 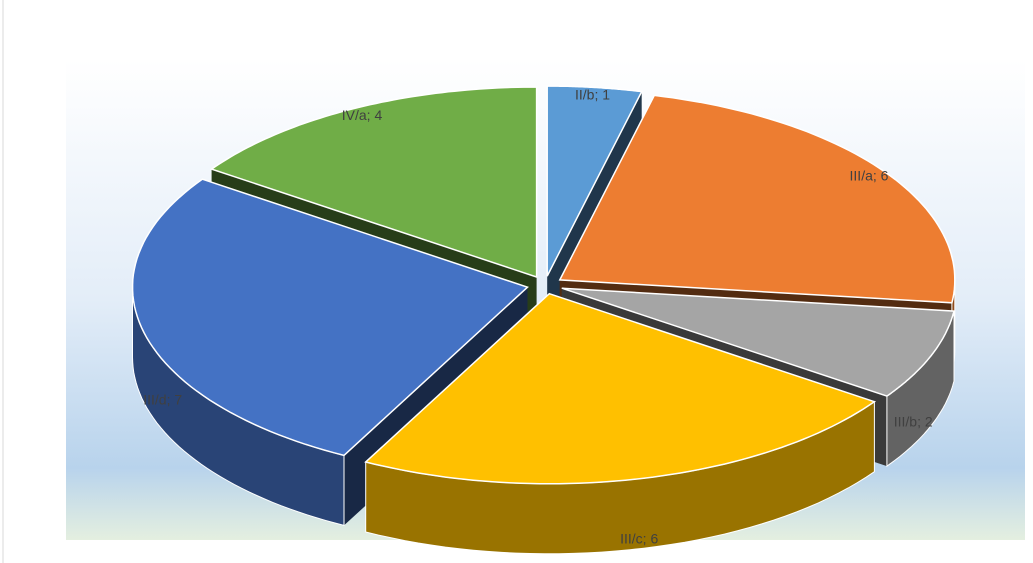 What do you see at coordinates (162, 399) in the screenshot?
I see `data-label: III/d; 7` at bounding box center [162, 399].